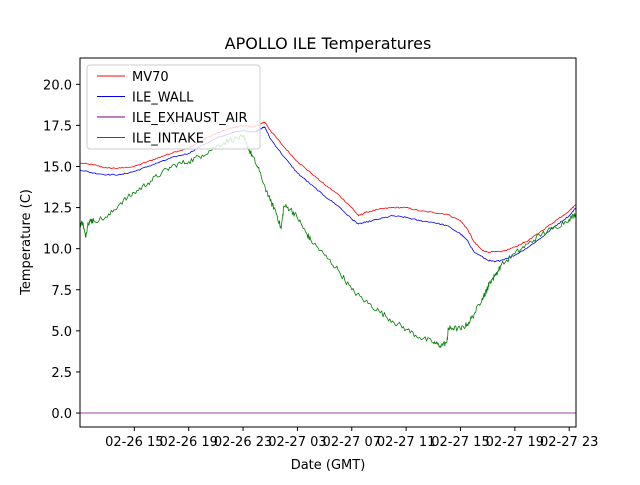  Describe the element at coordinates (134, 442) in the screenshot. I see `x-tick-label: 02-26 15` at that location.